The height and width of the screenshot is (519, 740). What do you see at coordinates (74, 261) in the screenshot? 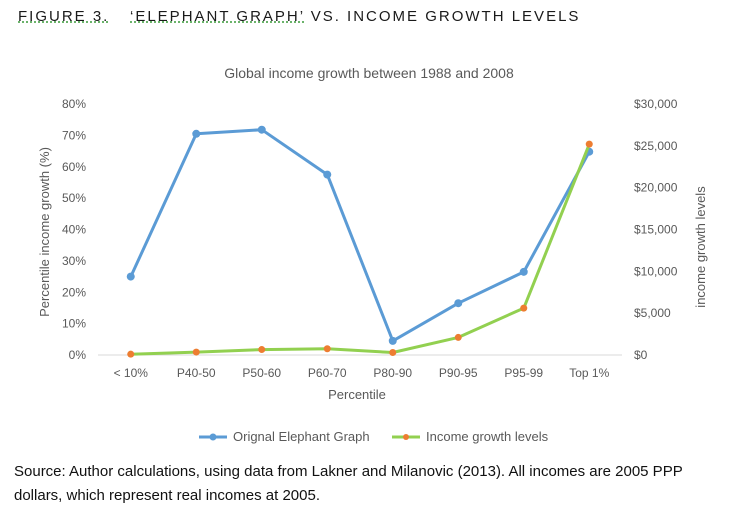
I see `y-left-tick-label: 30%` at bounding box center [74, 261].